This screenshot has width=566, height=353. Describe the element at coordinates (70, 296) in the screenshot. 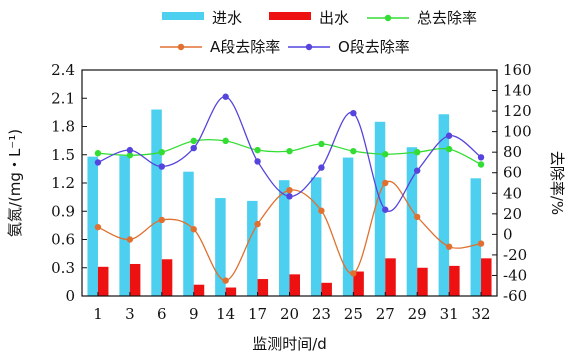

I see `y-tick-label: 0` at that location.